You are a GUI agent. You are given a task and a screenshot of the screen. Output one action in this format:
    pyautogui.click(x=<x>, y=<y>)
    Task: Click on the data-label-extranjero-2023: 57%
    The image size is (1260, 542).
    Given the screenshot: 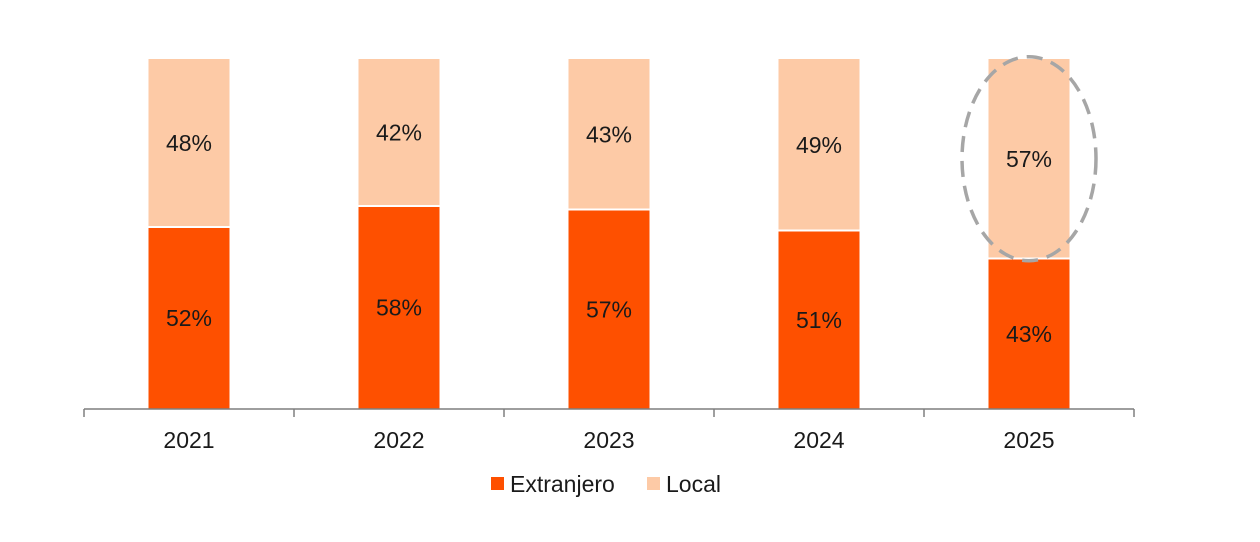 What is the action you would take?
    pyautogui.click(x=609, y=309)
    